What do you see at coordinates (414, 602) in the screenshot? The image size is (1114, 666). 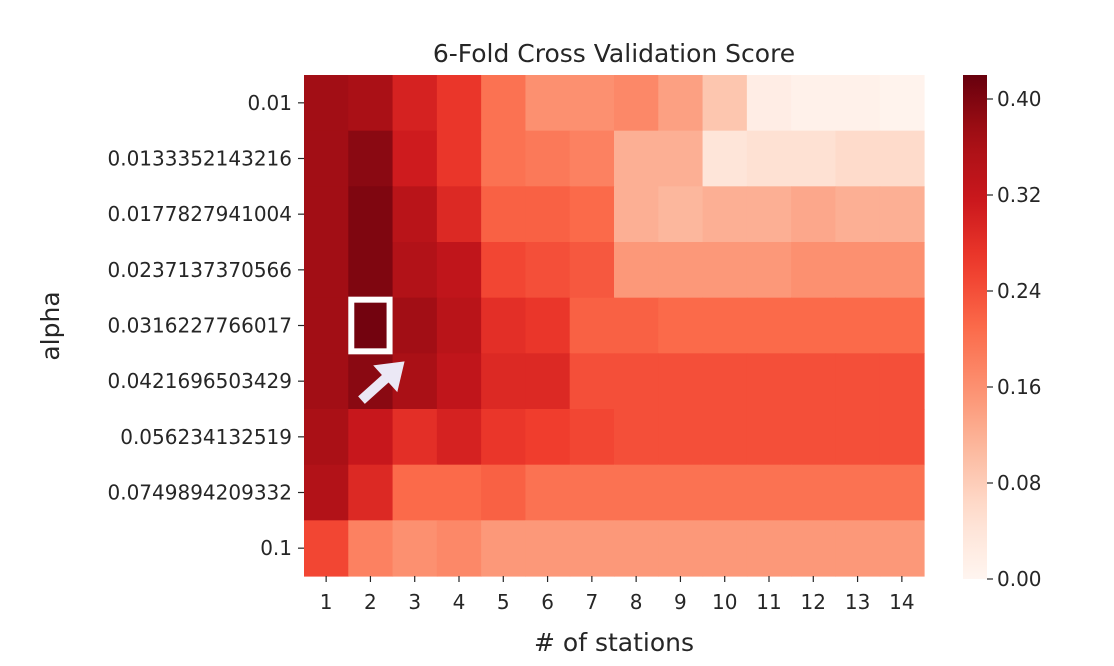 I see `x-tick-label: 3` at bounding box center [414, 602].